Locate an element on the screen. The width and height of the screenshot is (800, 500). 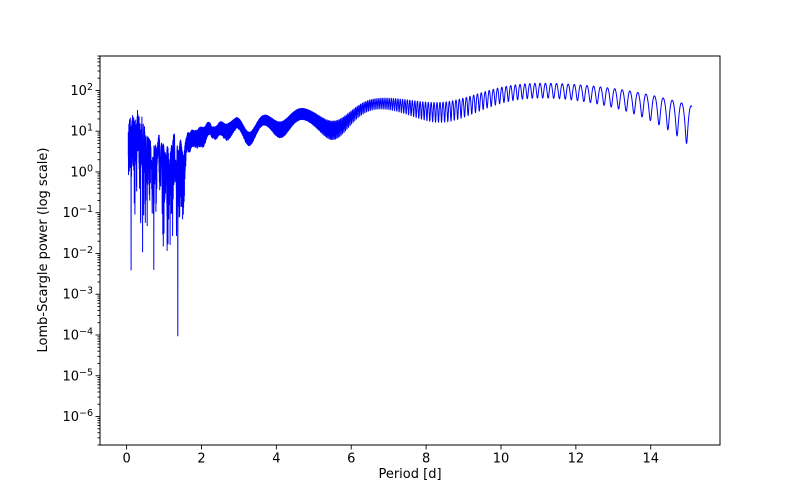
y-tick-label: 10⁻³ is located at coordinates (77, 294).